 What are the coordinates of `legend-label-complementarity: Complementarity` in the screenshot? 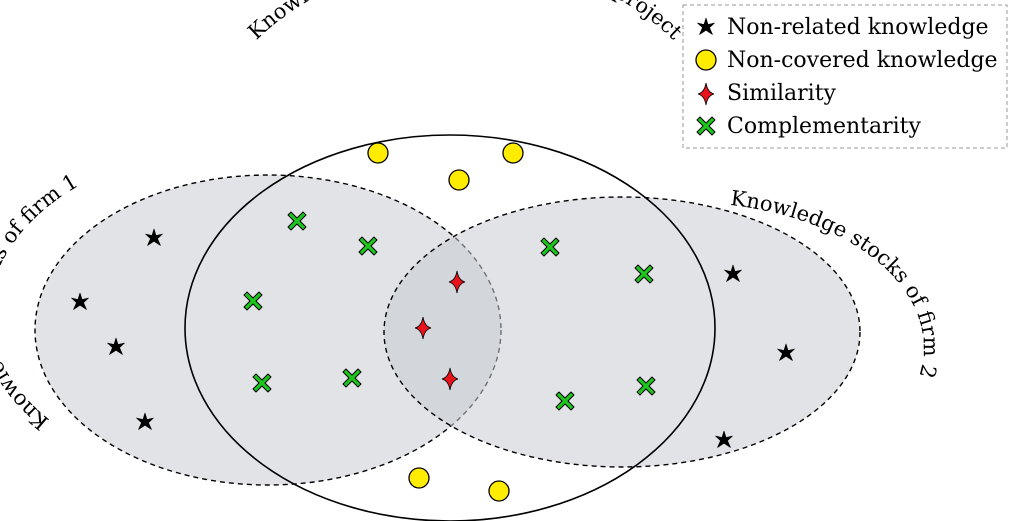 It's located at (824, 126).